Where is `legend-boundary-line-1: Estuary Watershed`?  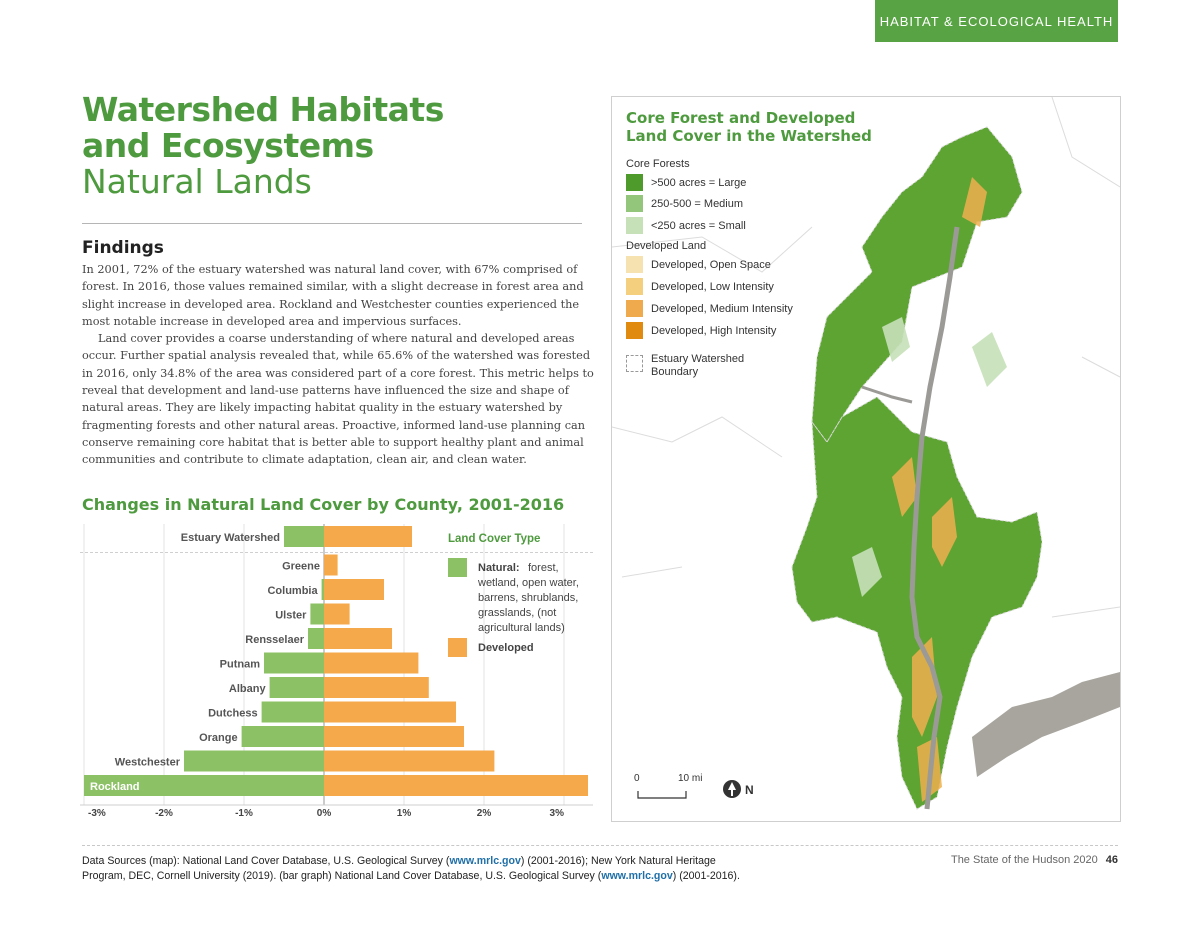 legend-boundary-line-1: Estuary Watershed is located at coordinates (698, 359).